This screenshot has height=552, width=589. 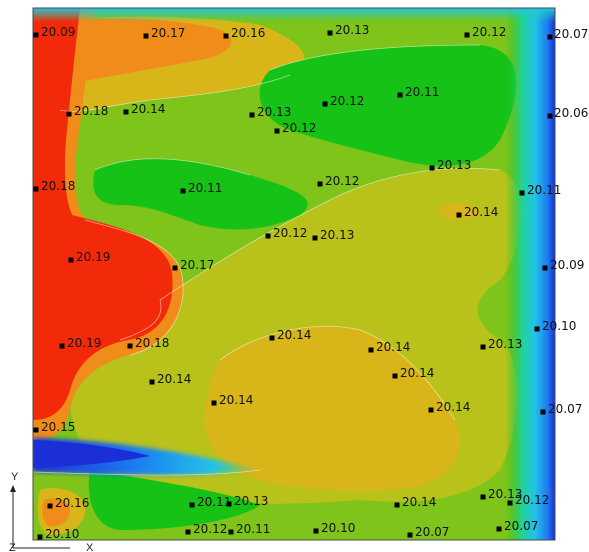 What do you see at coordinates (58, 427) in the screenshot?
I see `probe-value-label: 20.15` at bounding box center [58, 427].